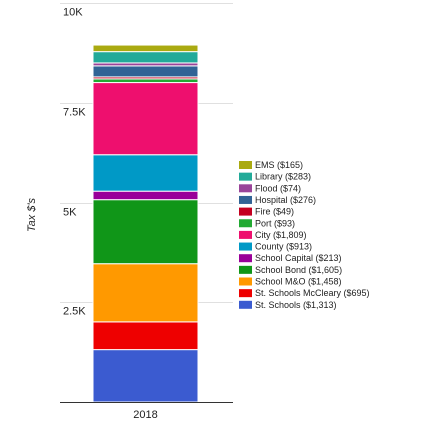  What do you see at coordinates (74, 113) in the screenshot?
I see `y-tick-label: 7.5K` at bounding box center [74, 113].